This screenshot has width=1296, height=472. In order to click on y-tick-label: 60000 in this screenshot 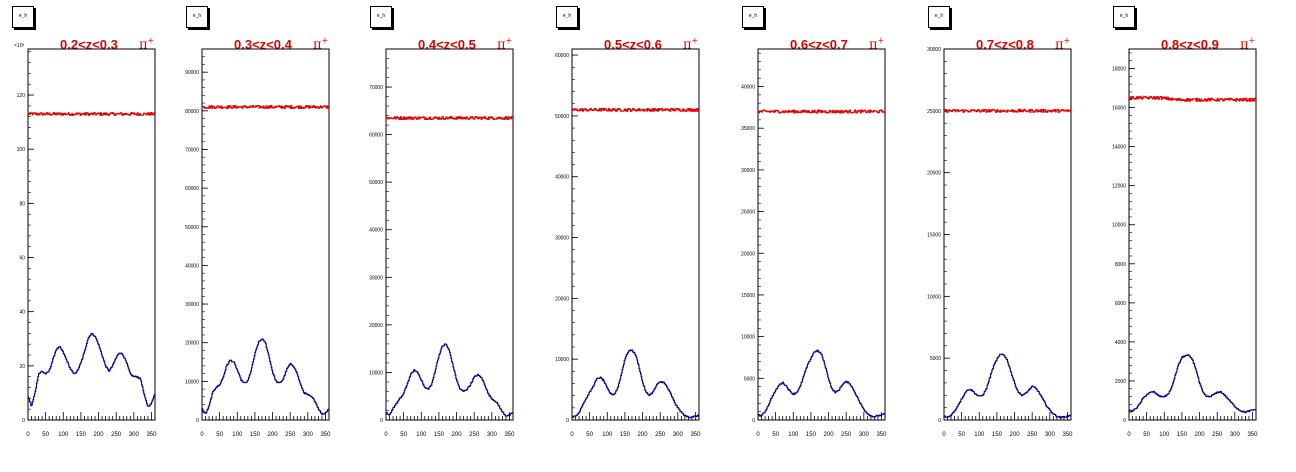, I will do `click(562, 56)`.